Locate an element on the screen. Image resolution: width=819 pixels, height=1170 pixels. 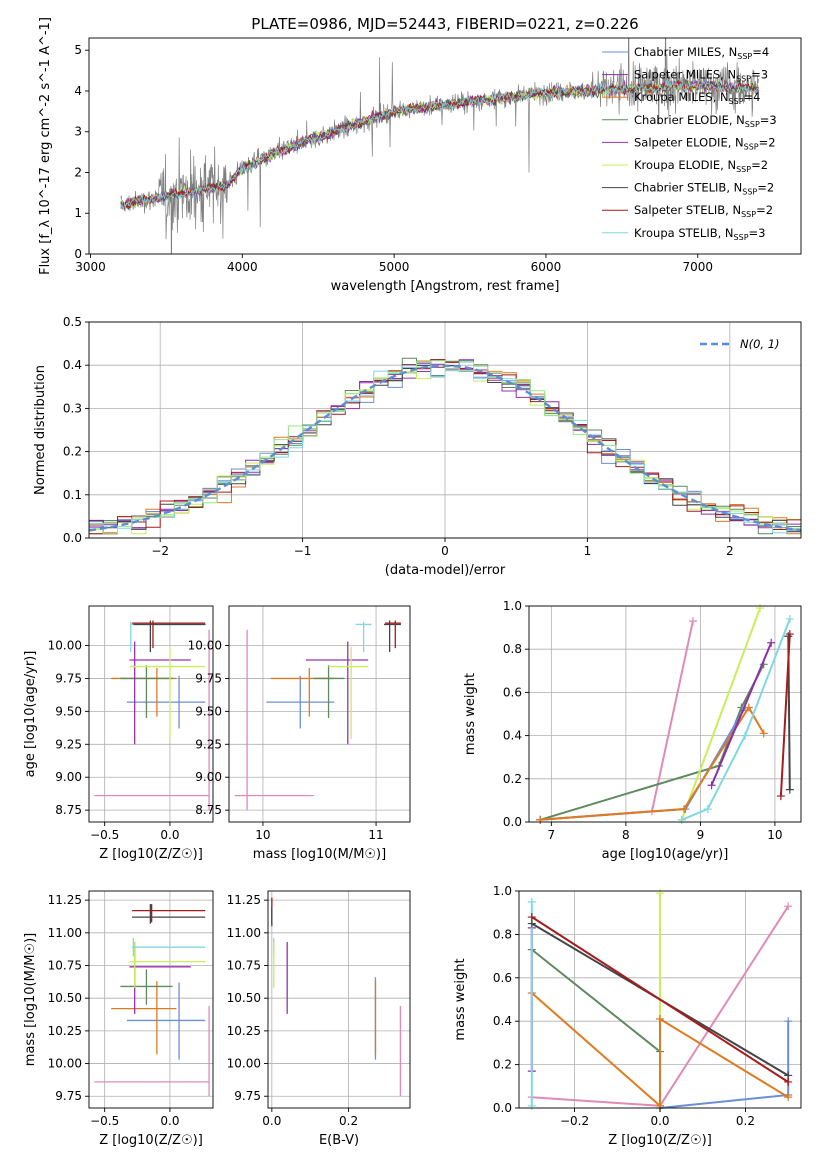
spectrum-plot-area is located at coordinates (439, 146).